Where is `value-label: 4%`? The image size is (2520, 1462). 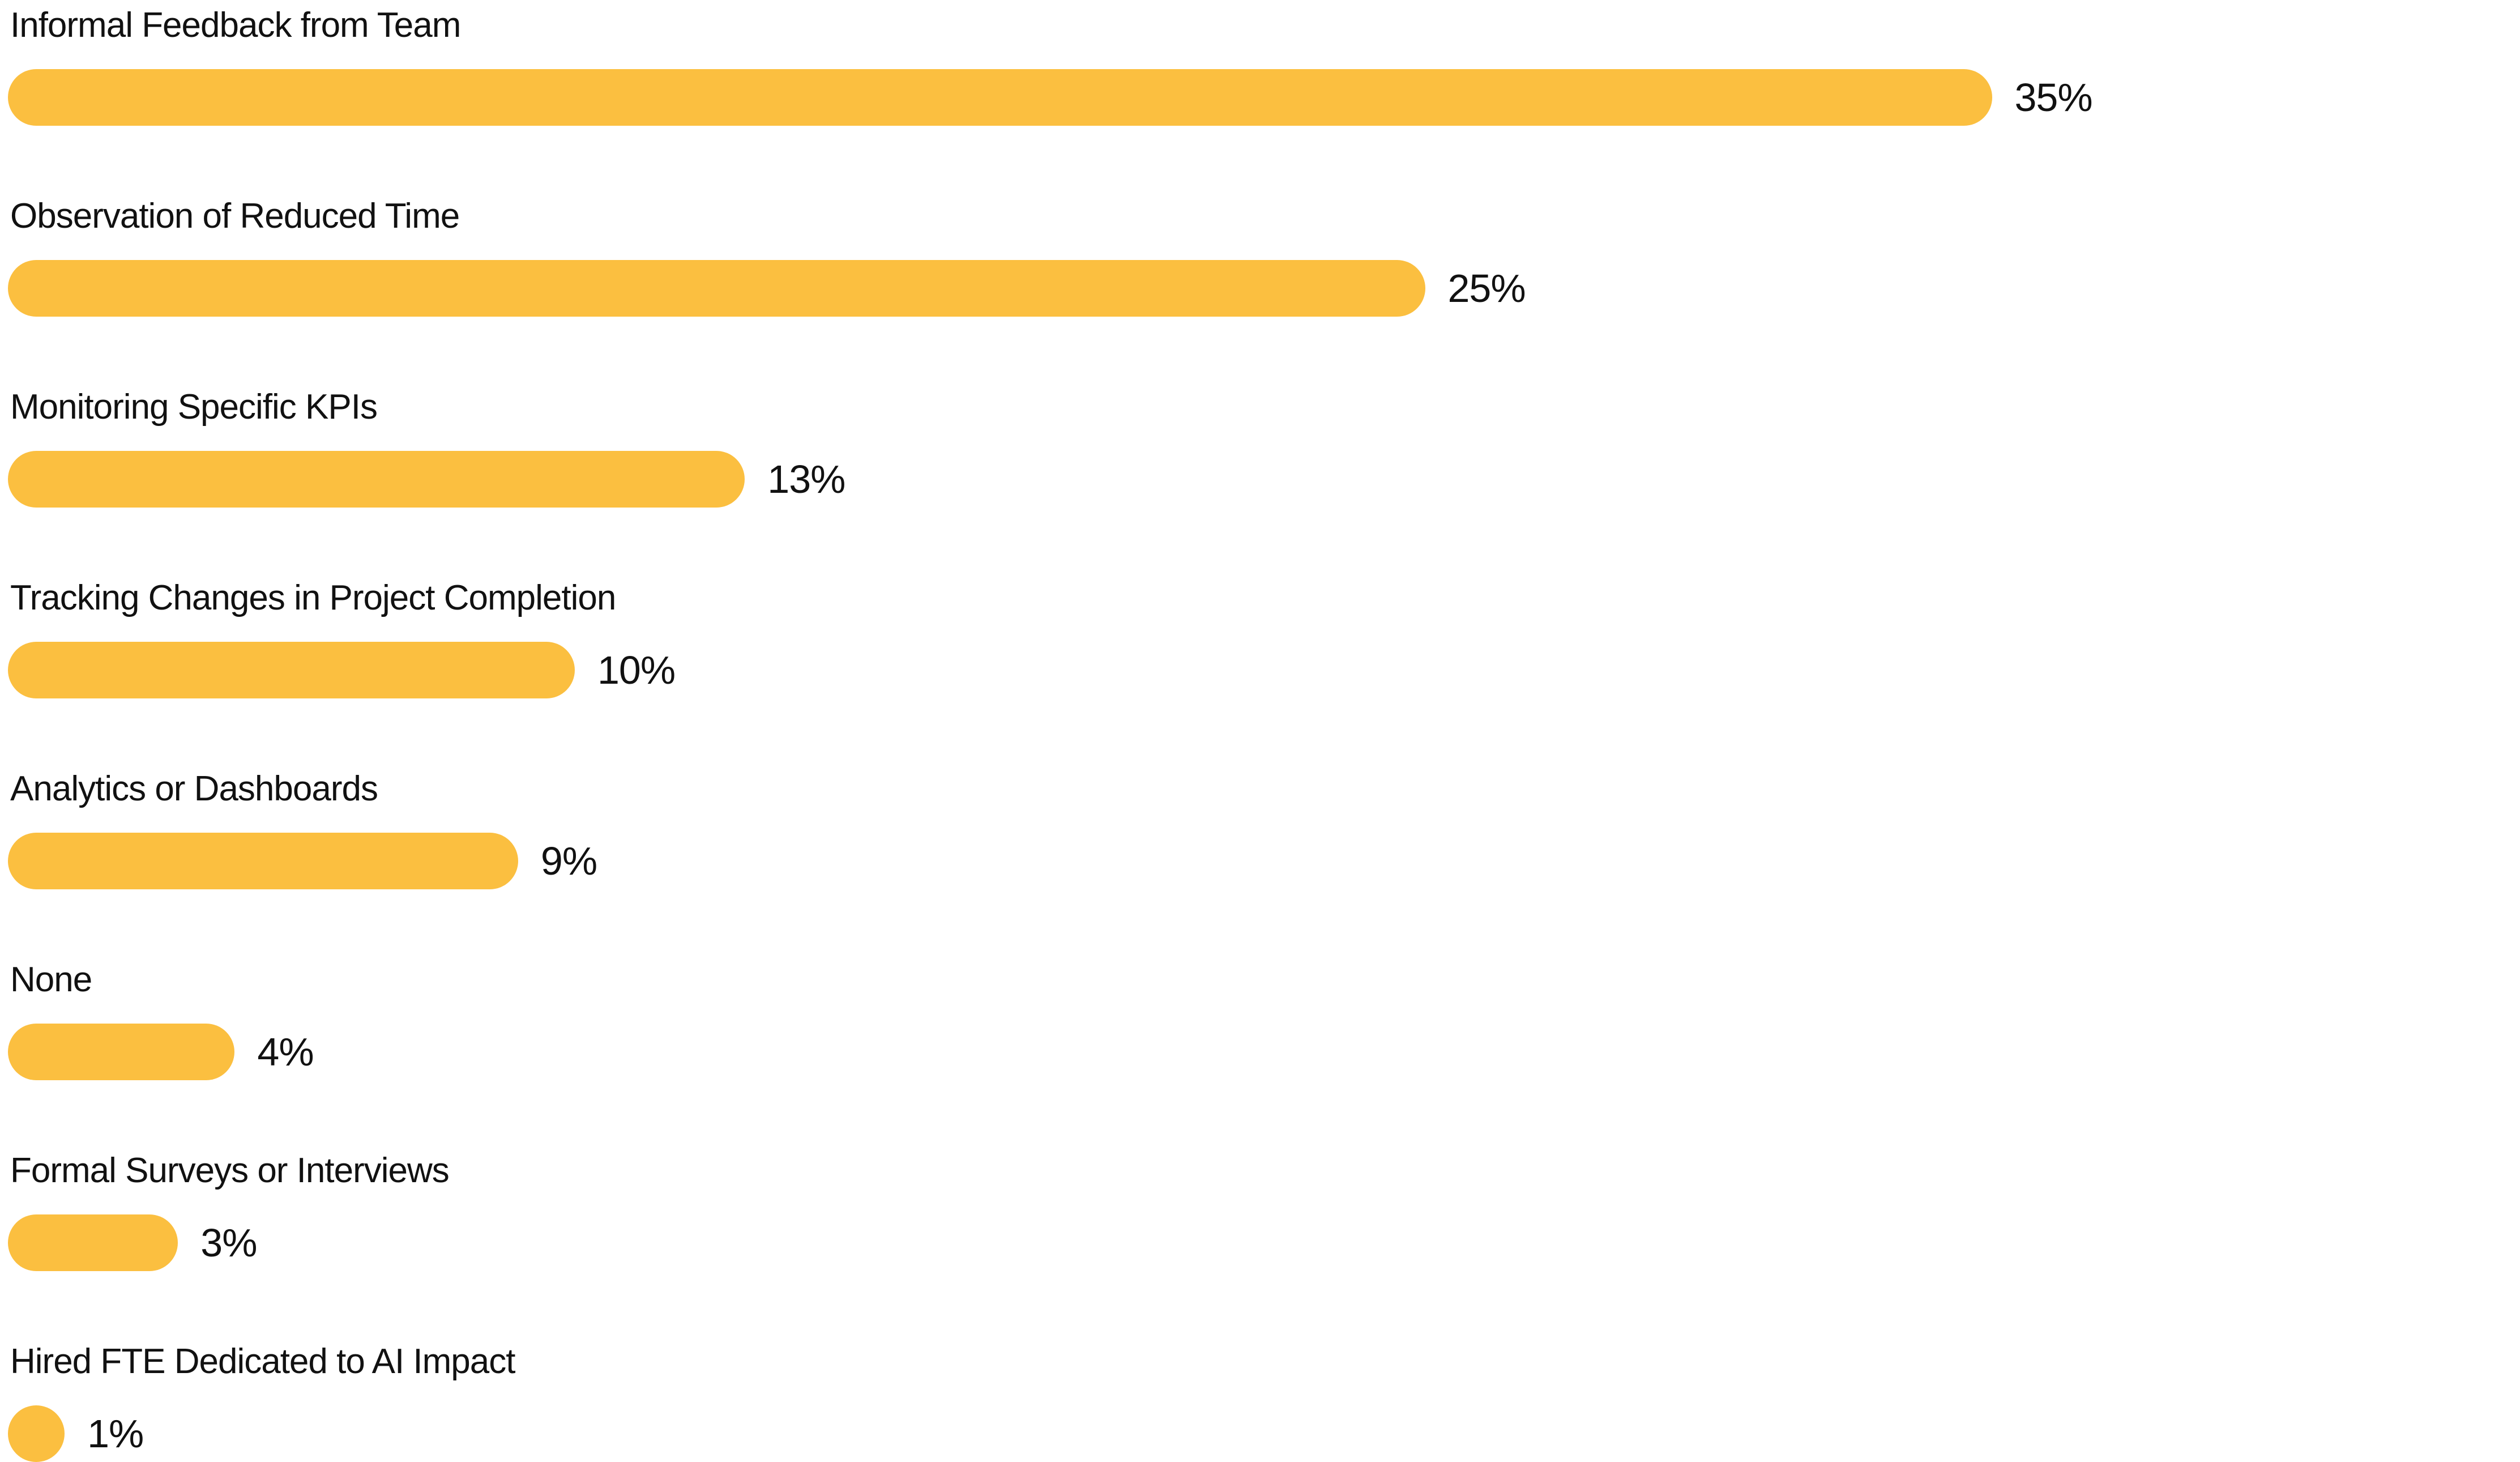
value-label: 4% is located at coordinates (285, 1052).